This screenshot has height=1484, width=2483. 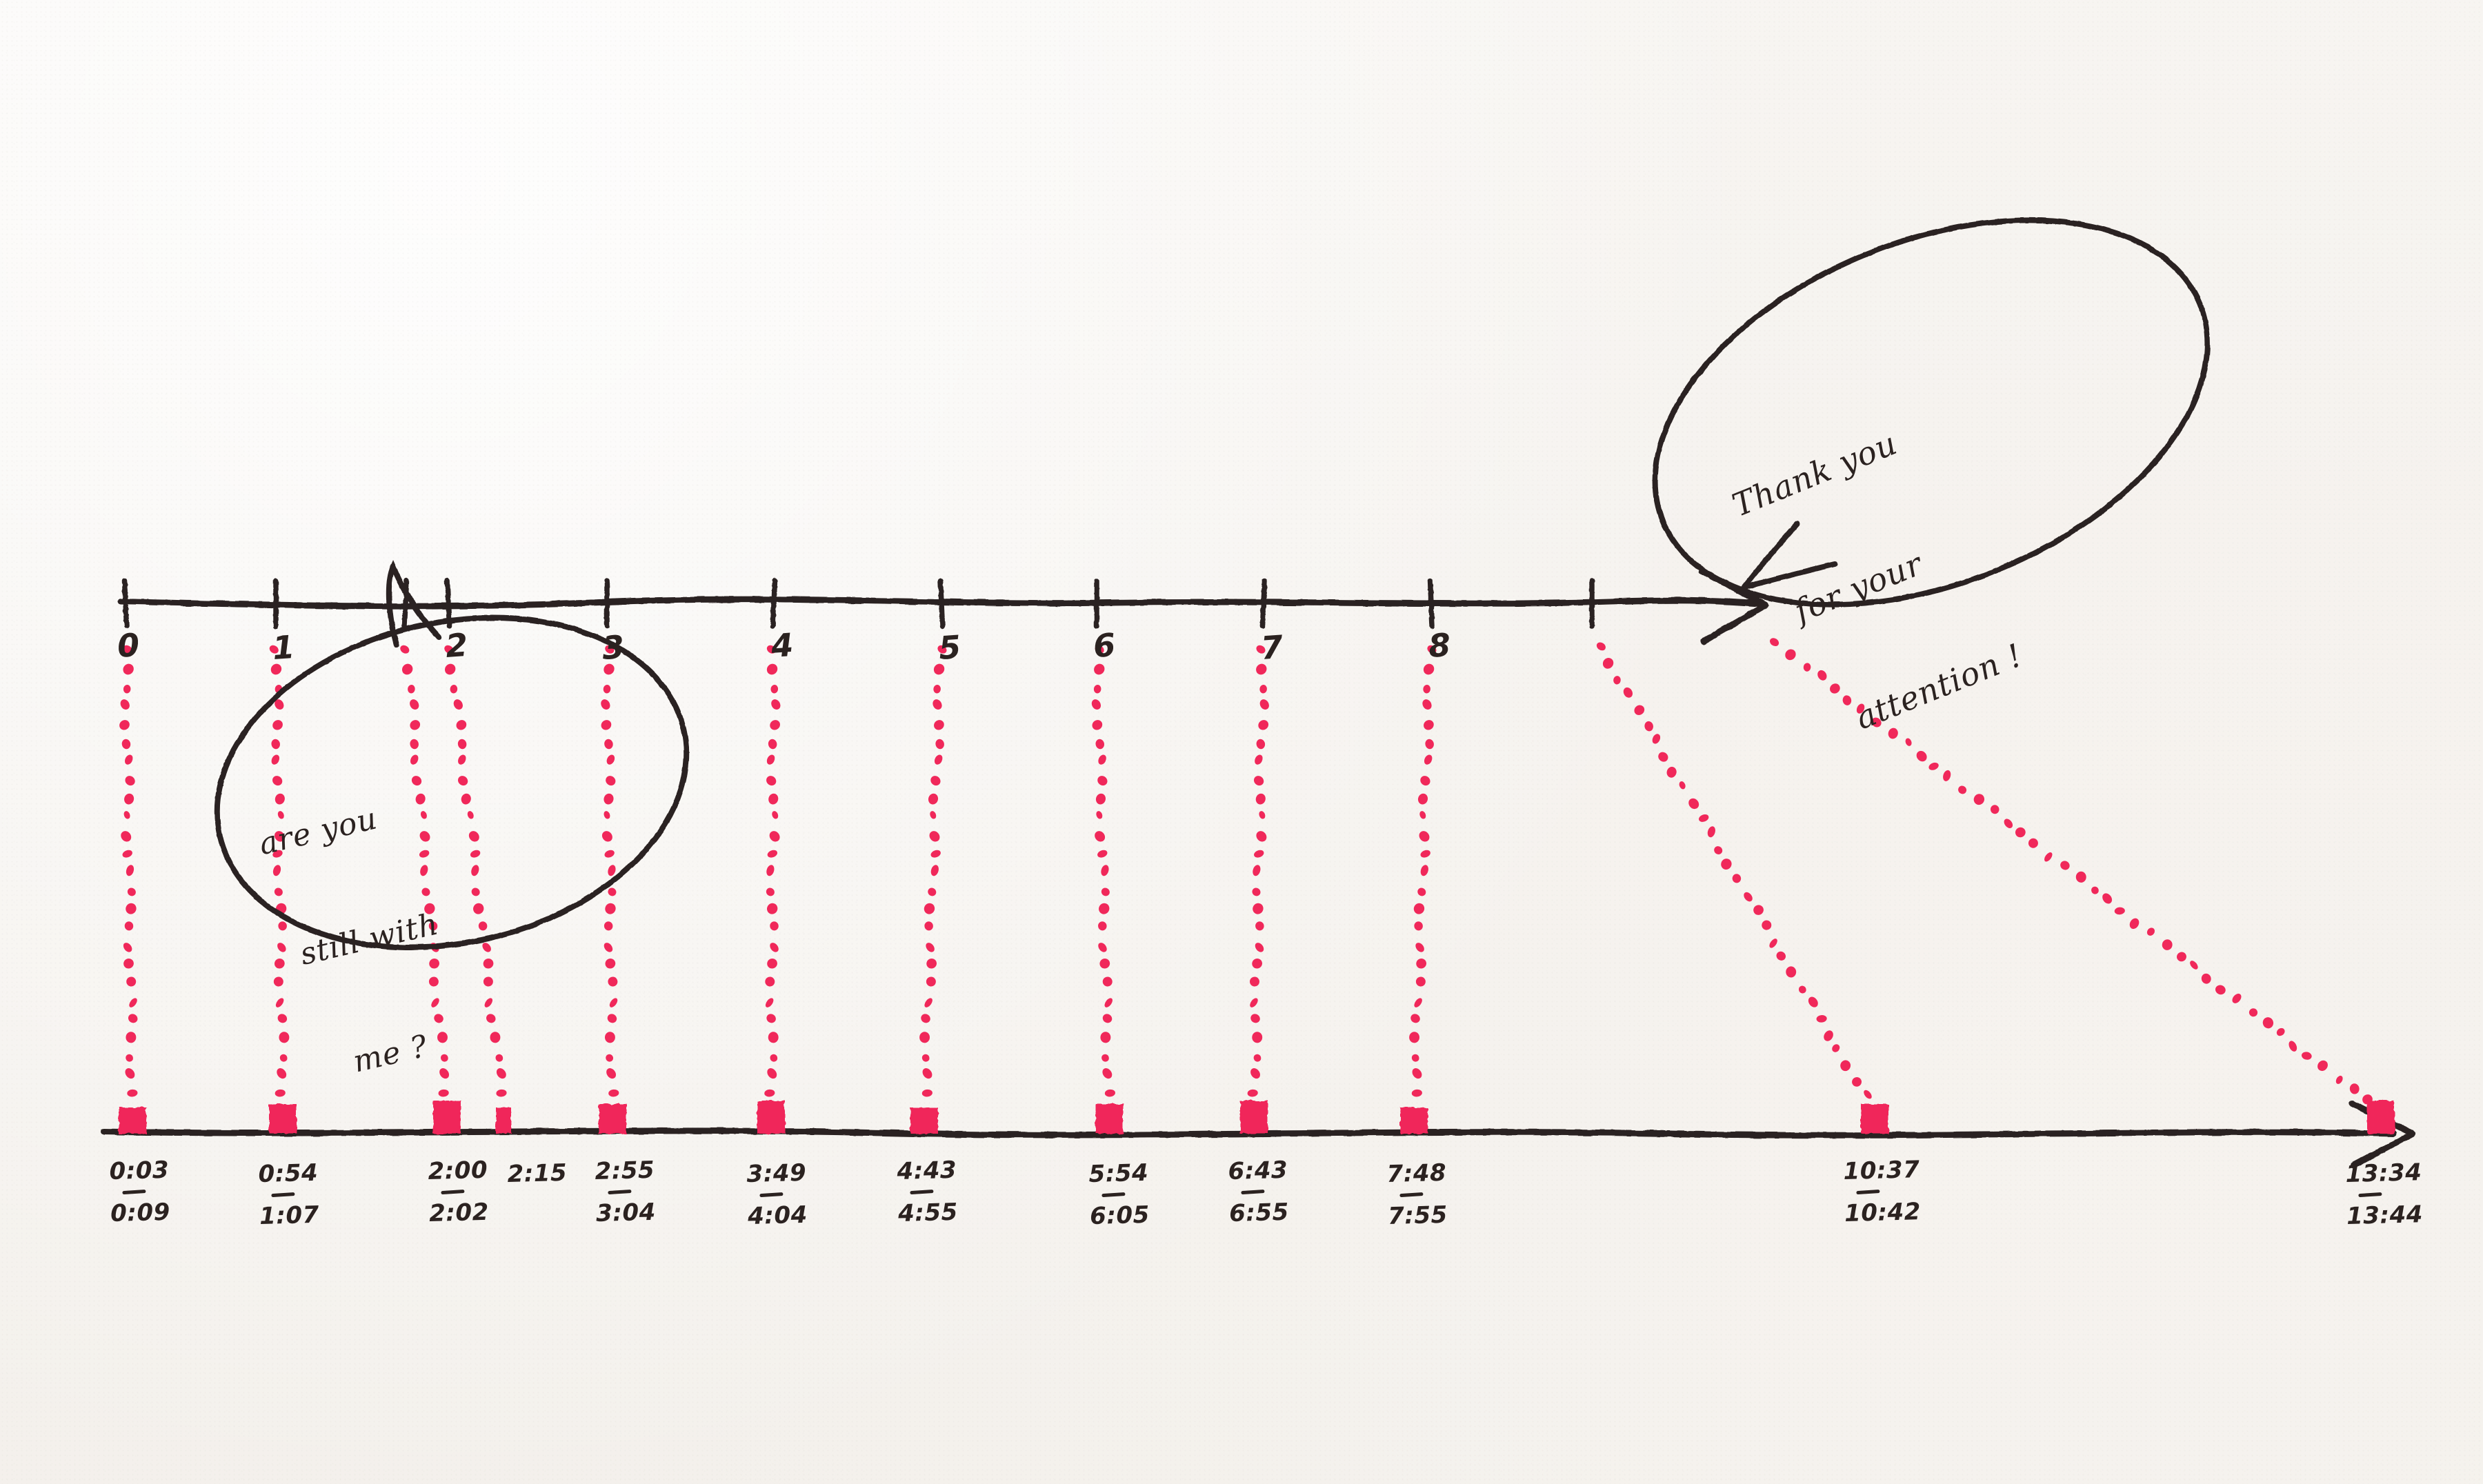 I want to click on axis-number-8: 8, so click(x=1440, y=645).